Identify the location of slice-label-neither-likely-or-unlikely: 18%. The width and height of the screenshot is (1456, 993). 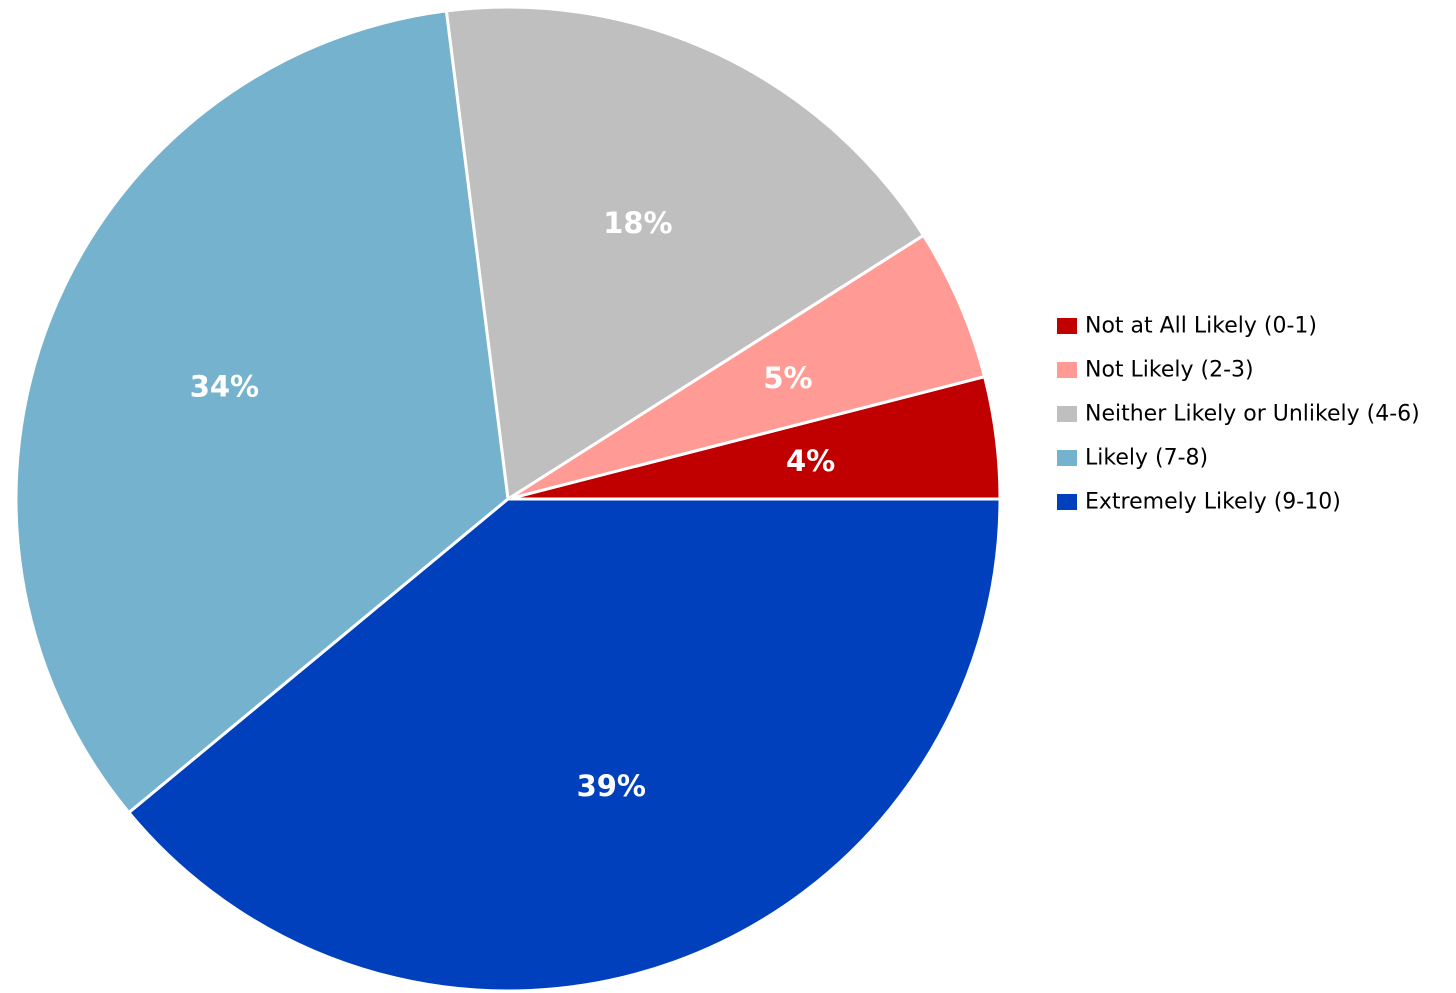
(637, 223).